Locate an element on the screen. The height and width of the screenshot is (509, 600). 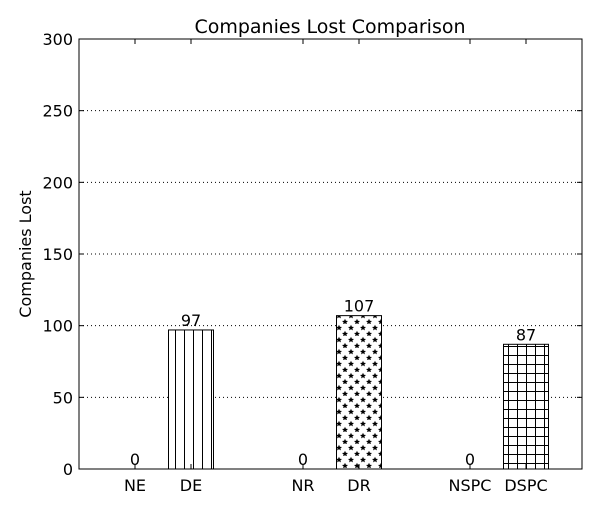
y-tick-label: 200 is located at coordinates (57, 182).